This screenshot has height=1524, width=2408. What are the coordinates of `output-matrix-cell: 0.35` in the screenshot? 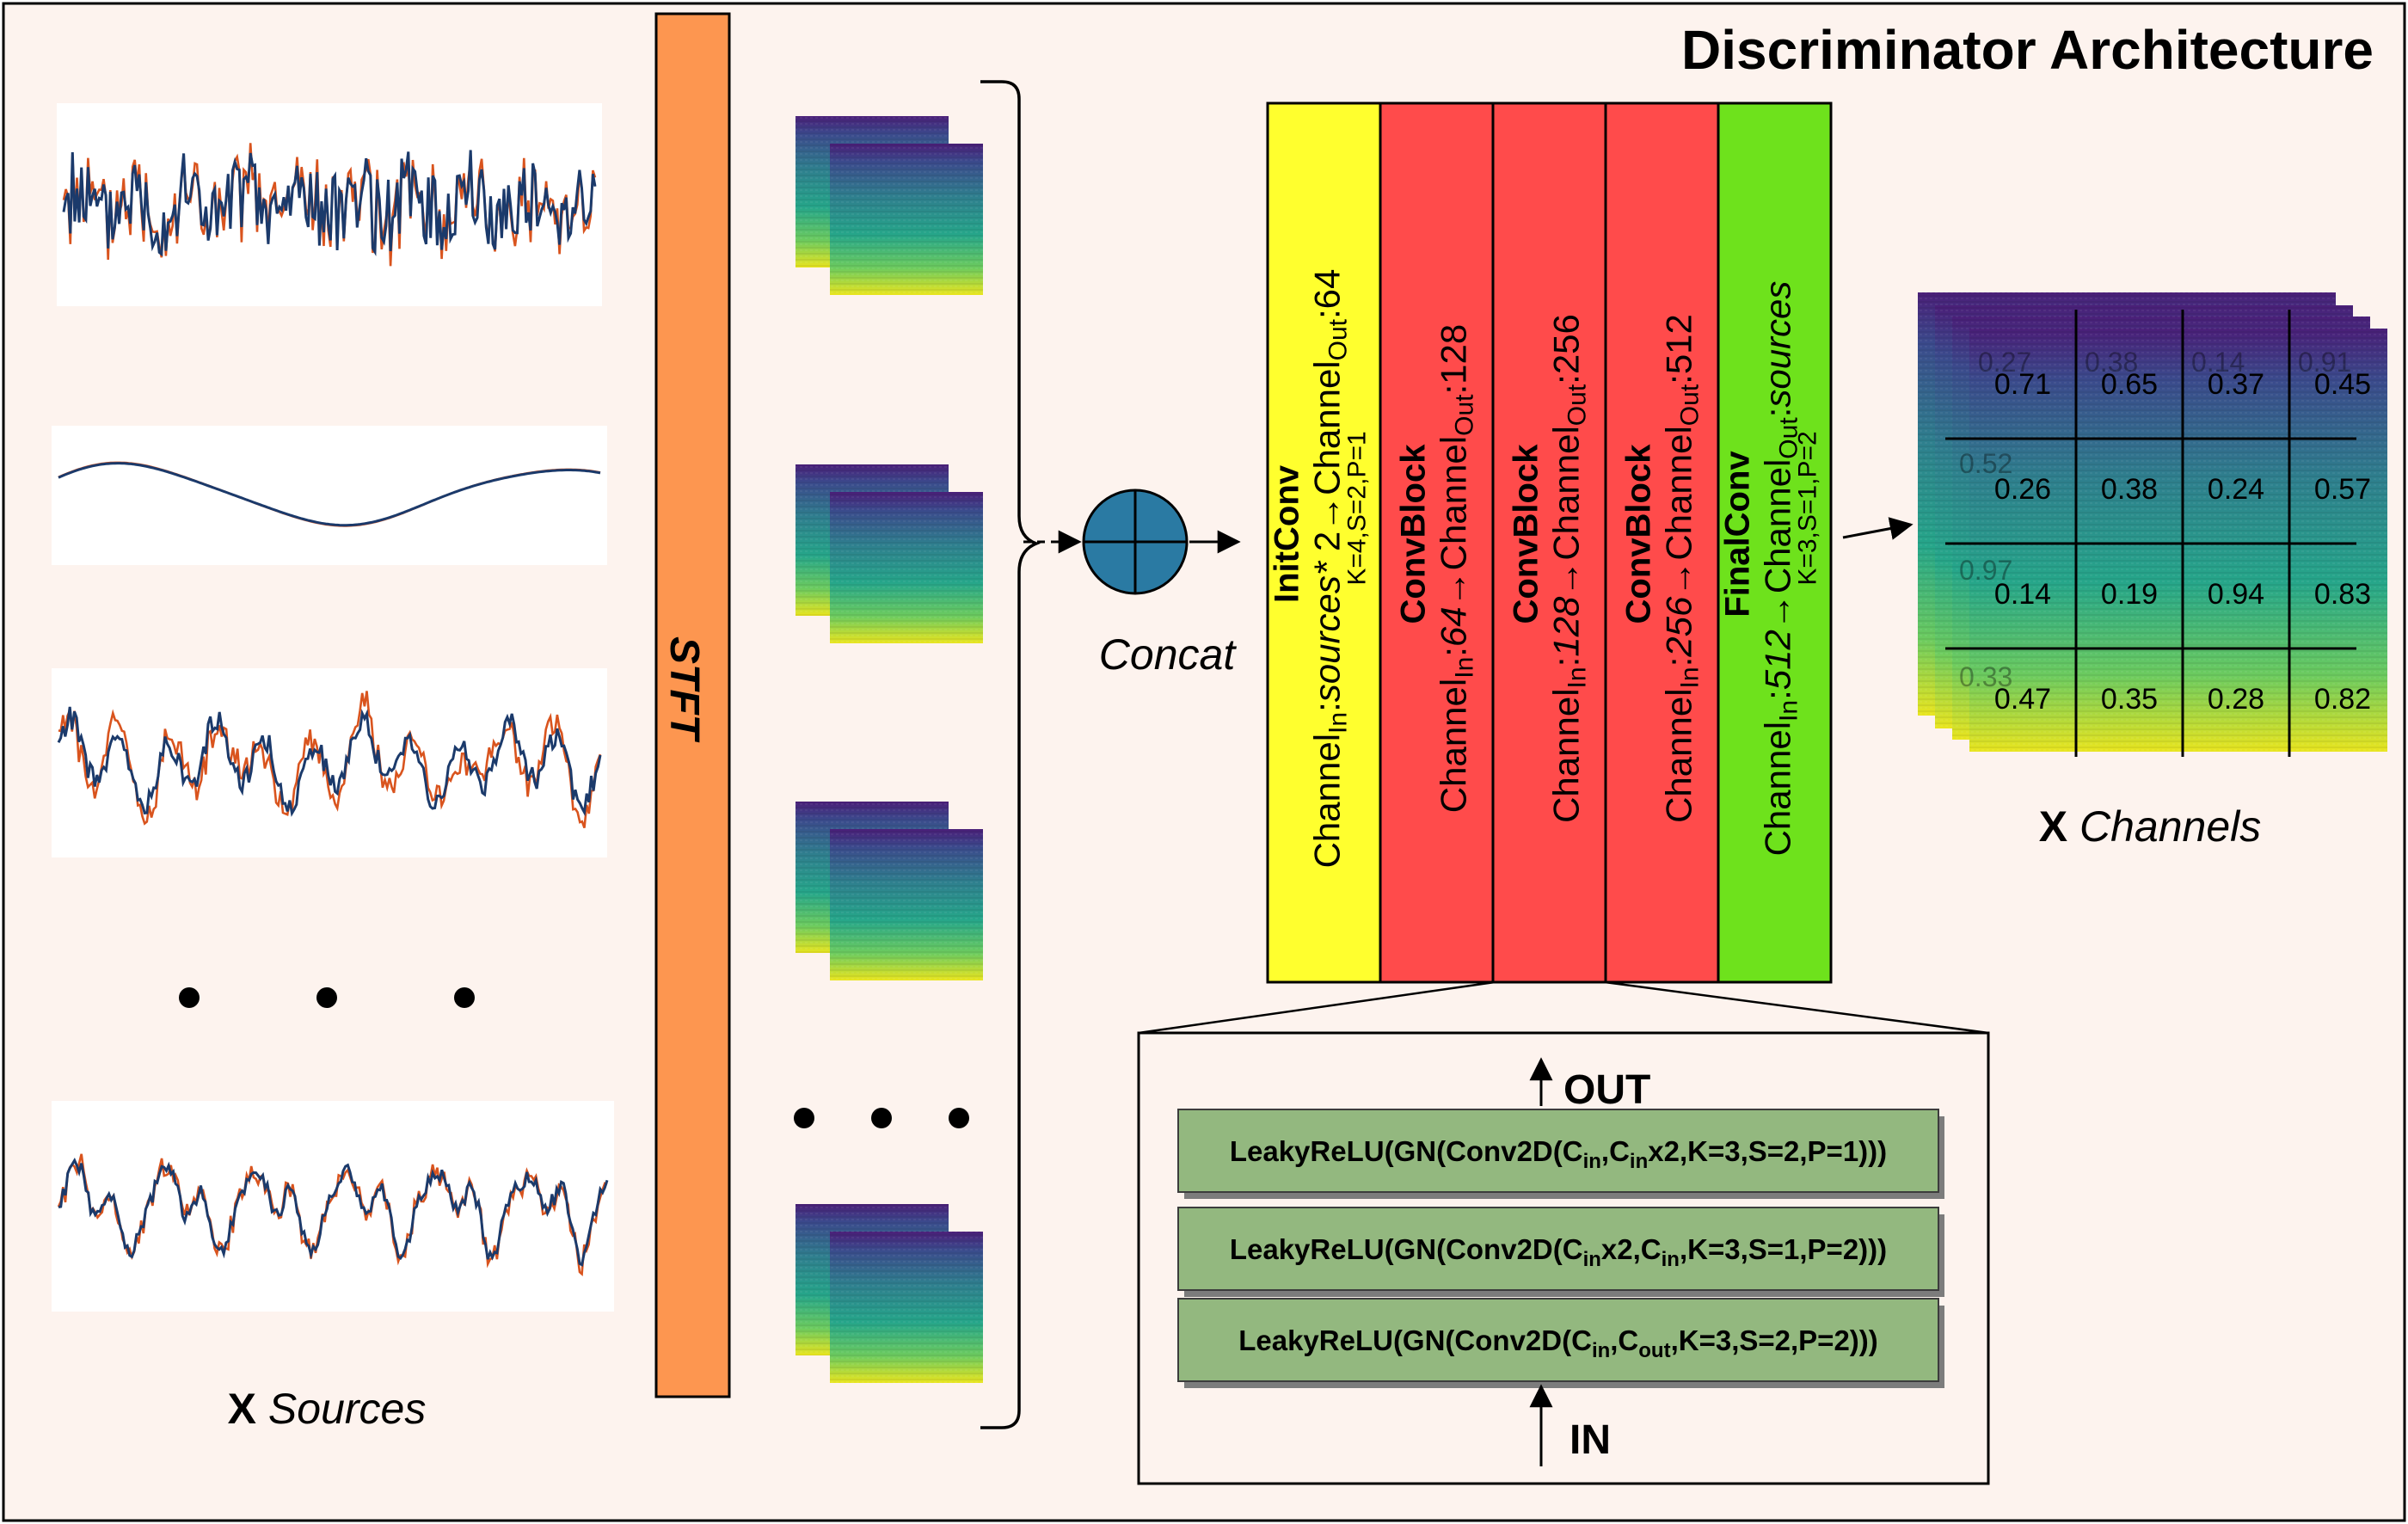 It's located at (2129, 699).